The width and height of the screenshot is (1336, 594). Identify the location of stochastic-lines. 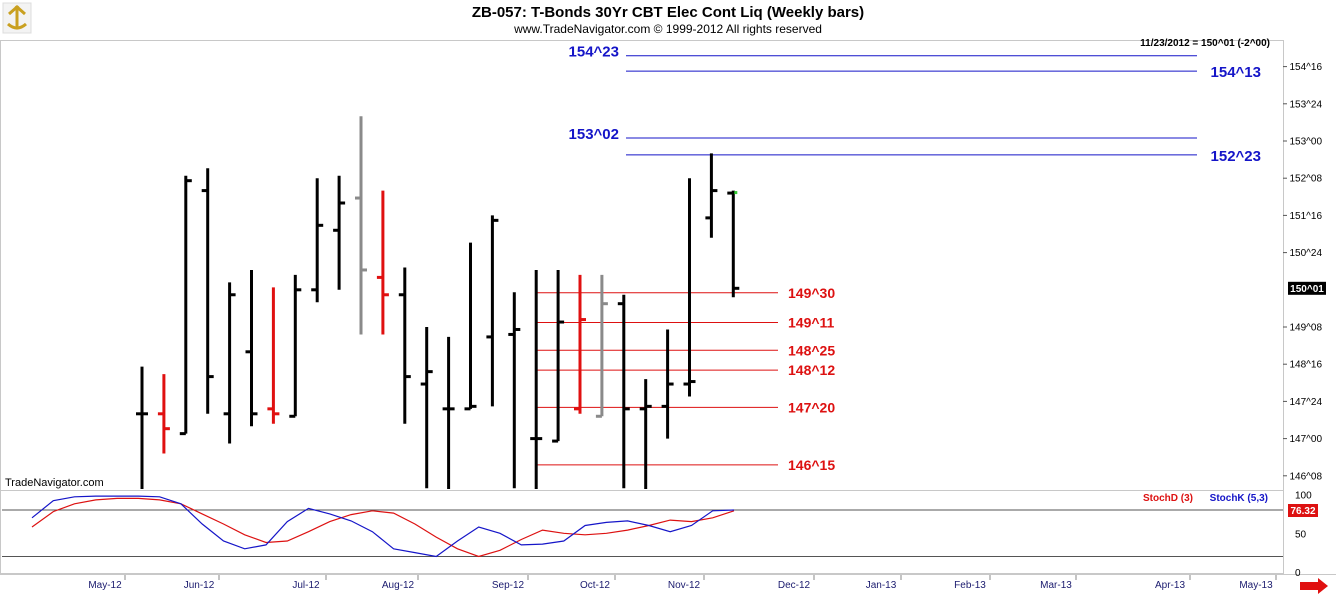
(383, 526).